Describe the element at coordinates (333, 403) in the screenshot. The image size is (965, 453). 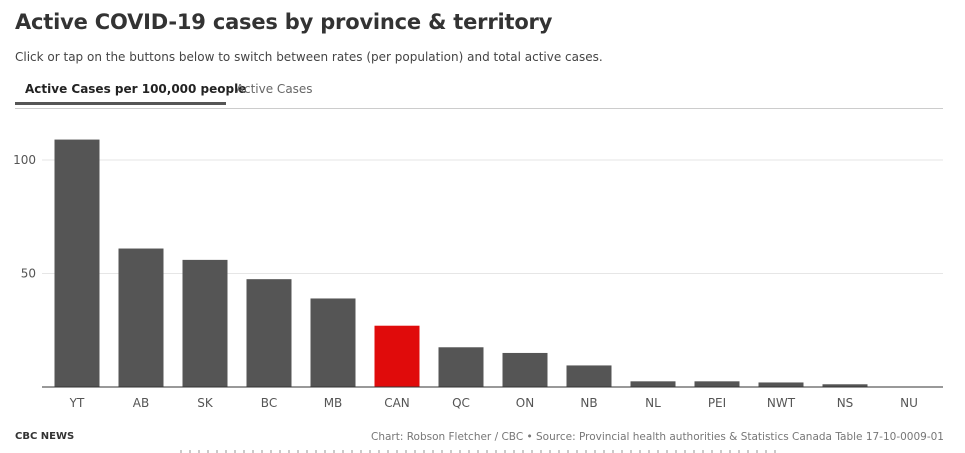
I see `x-tick-label: MB` at that location.